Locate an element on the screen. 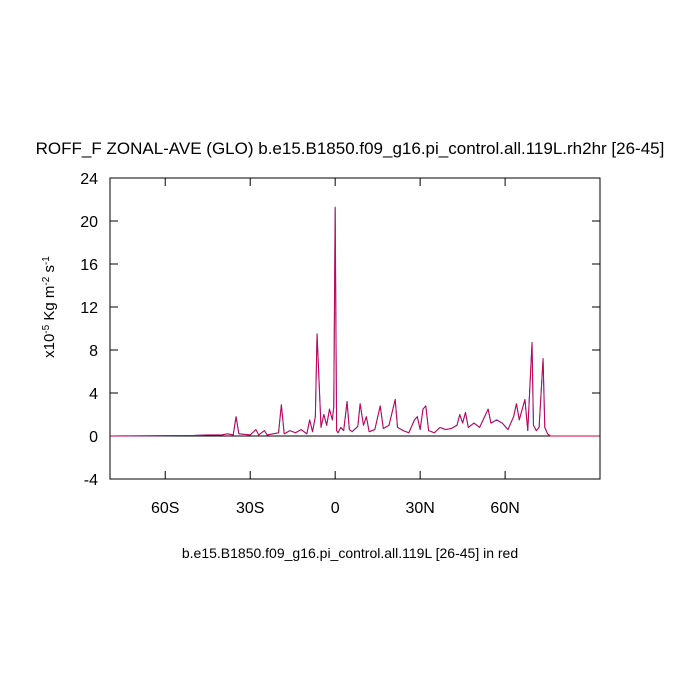  y-tick-label: 4 is located at coordinates (93, 394).